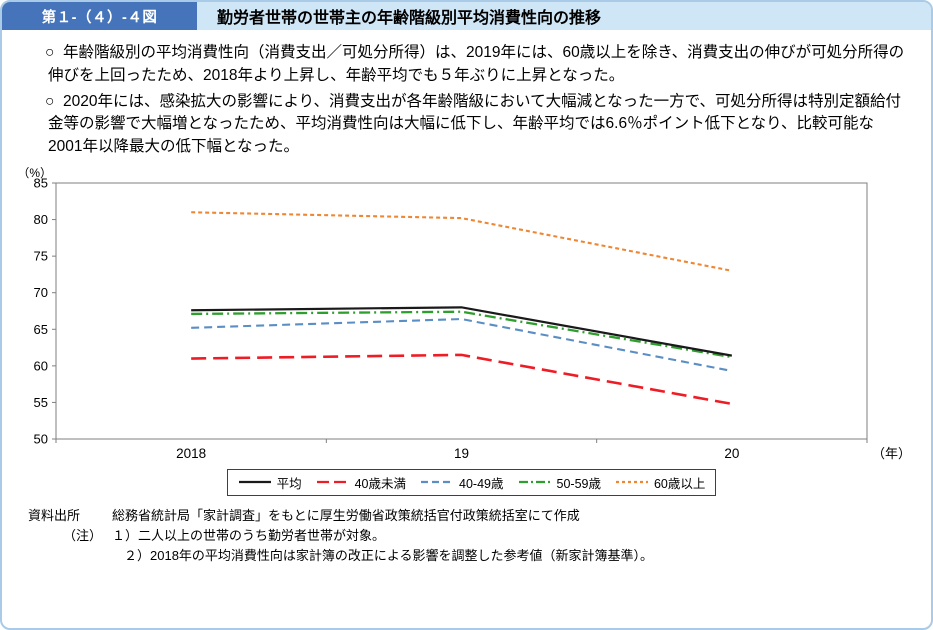 This screenshot has width=933, height=630. I want to click on chart-legend: 平均 40歳未満 40-49歳 50-59歳 60歳以上, so click(471, 482).